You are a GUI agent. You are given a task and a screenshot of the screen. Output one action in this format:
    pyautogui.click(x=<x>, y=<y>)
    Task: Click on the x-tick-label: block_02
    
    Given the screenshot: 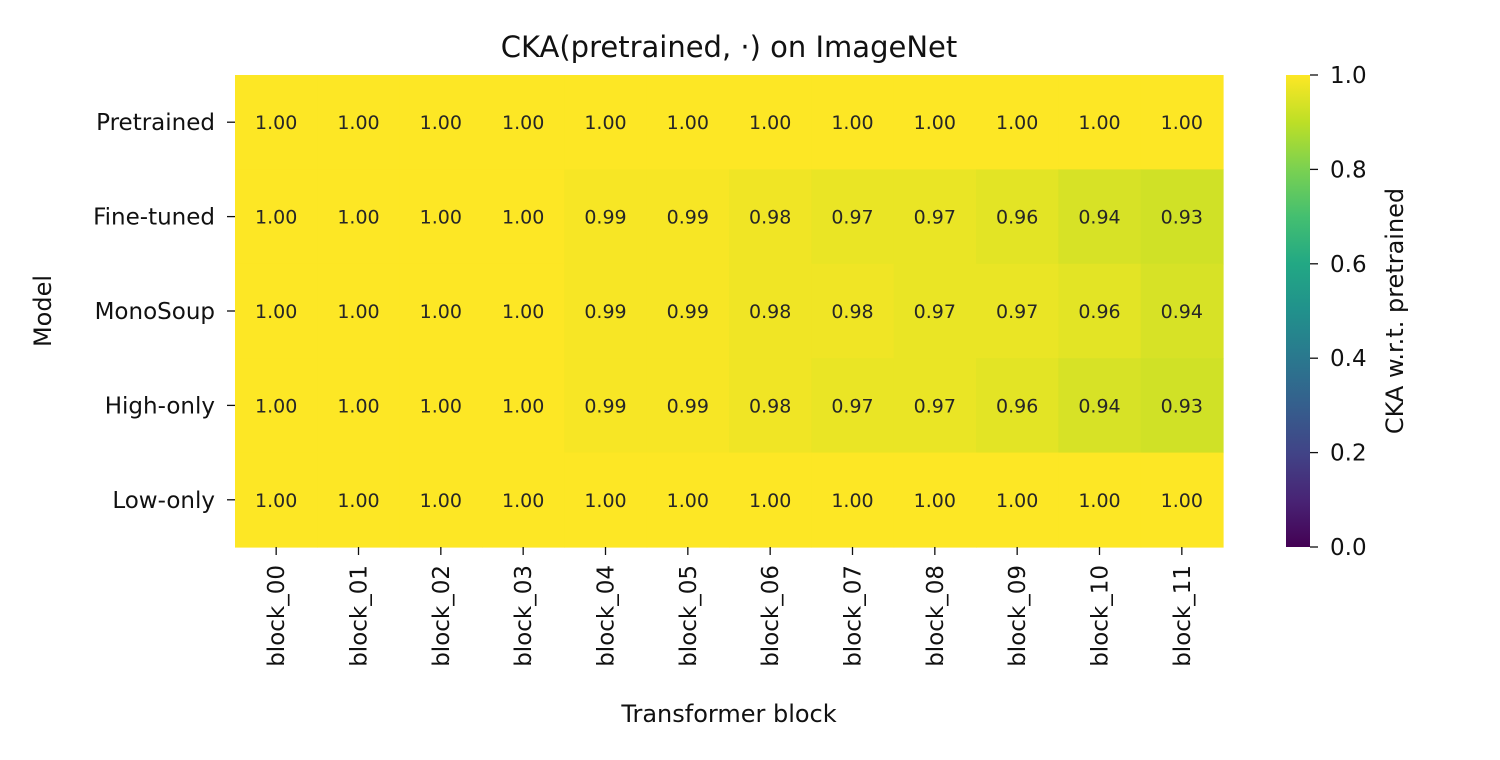 What is the action you would take?
    pyautogui.click(x=442, y=616)
    